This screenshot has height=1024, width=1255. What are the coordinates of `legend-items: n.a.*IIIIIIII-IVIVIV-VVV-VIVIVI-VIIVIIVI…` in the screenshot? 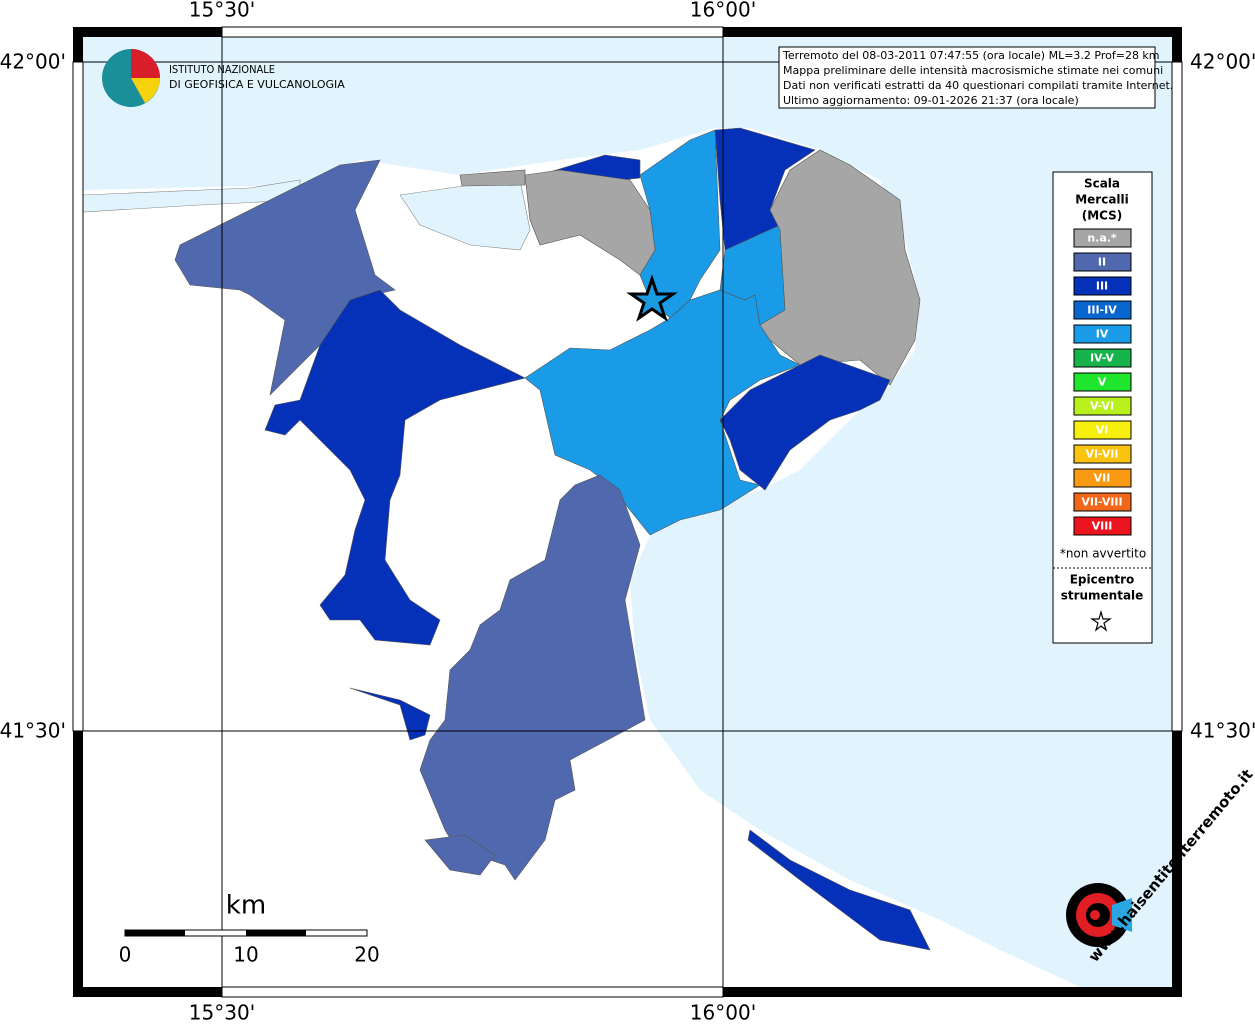 It's located at (1102, 382).